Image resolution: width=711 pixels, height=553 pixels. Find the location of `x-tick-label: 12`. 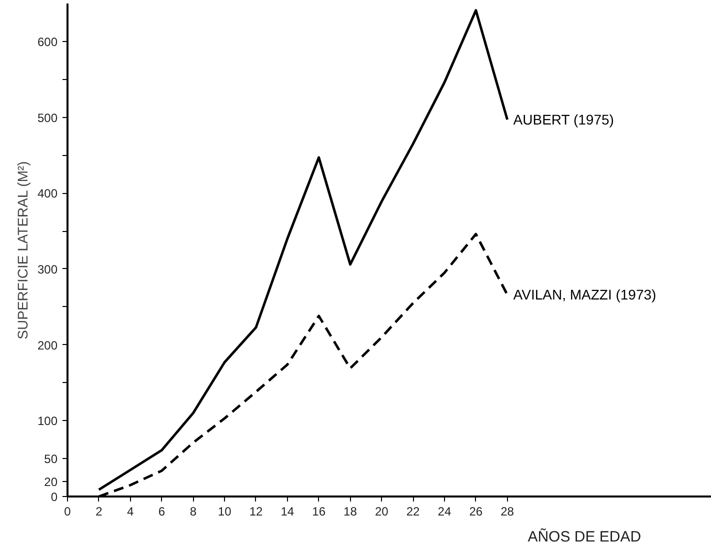

x-tick-label: 12 is located at coordinates (256, 511).